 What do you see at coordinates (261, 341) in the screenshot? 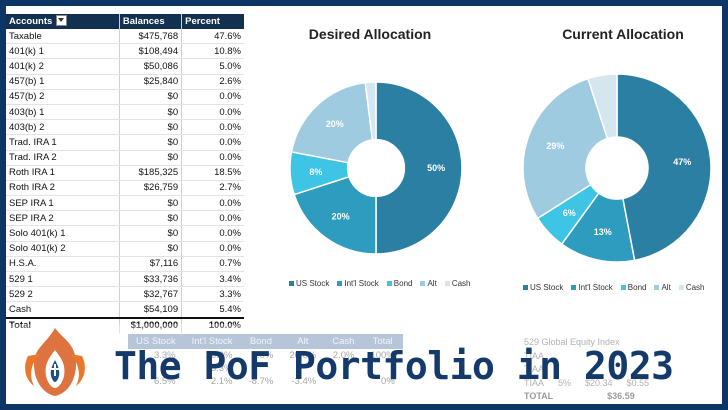
I see `summary-header: Bond` at bounding box center [261, 341].